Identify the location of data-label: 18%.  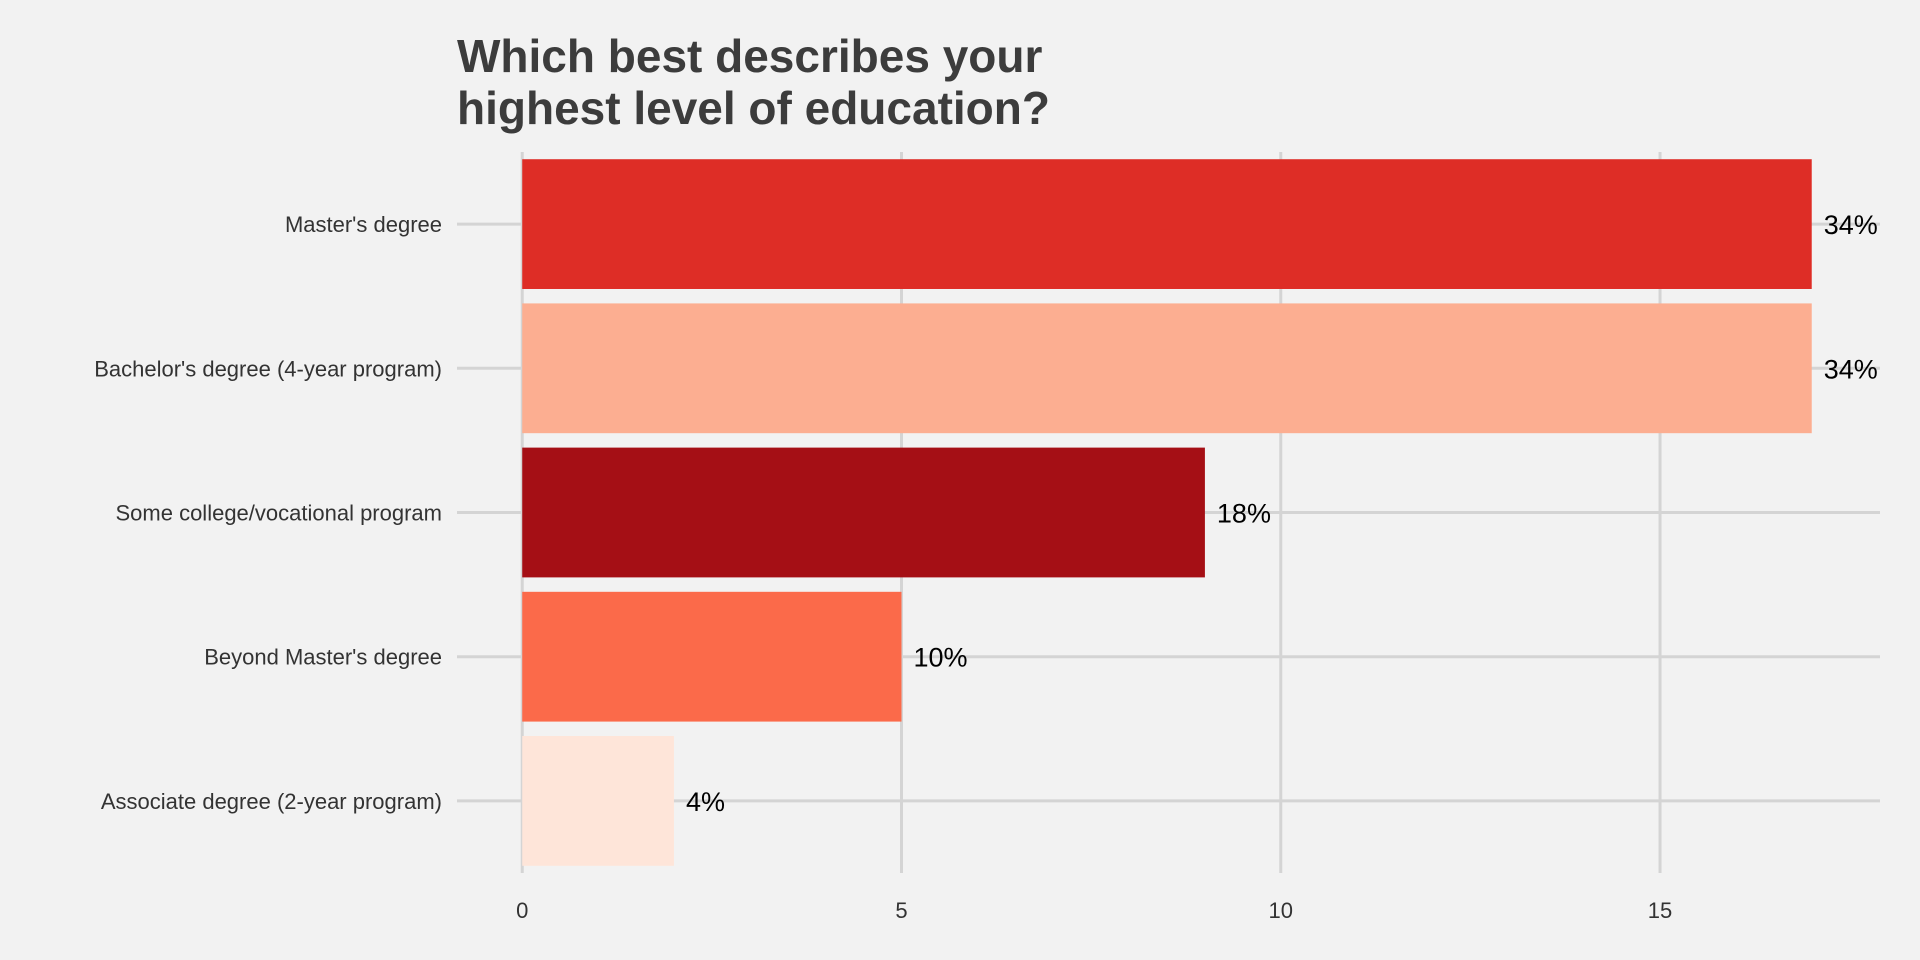
(1244, 514).